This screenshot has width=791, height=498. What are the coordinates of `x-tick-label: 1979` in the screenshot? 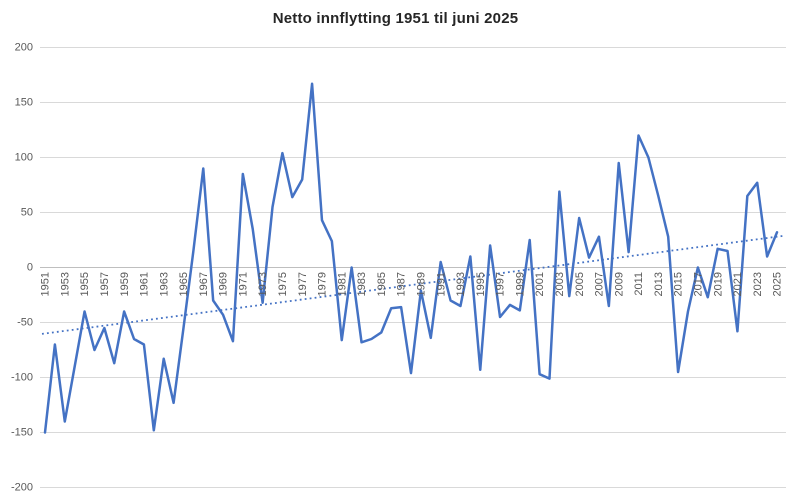 It's located at (323, 284).